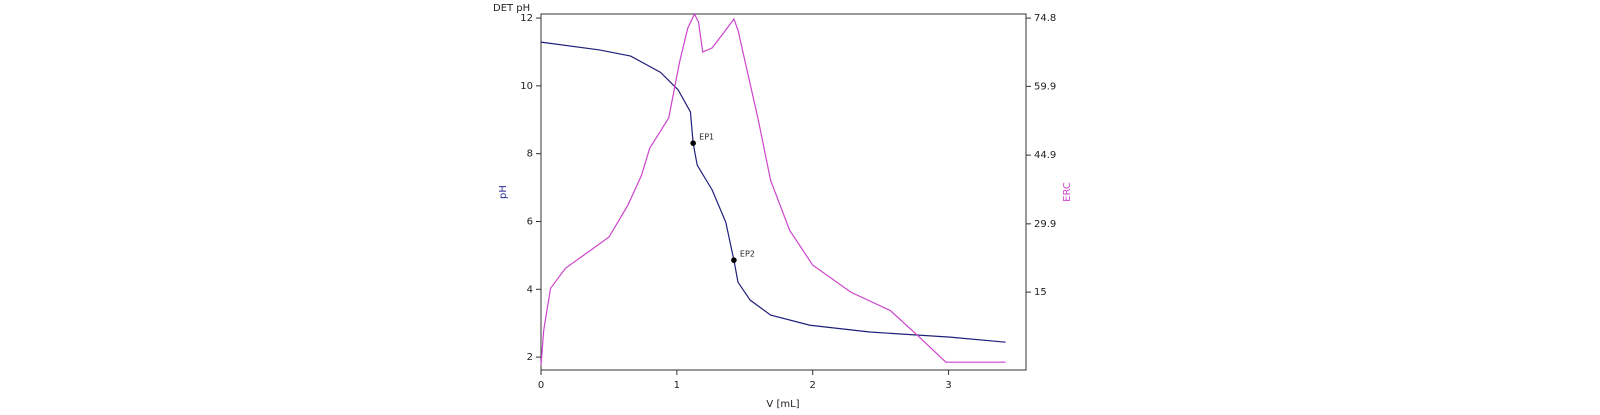 The image size is (1600, 415). I want to click on y2-axis-label: ERC, so click(1067, 192).